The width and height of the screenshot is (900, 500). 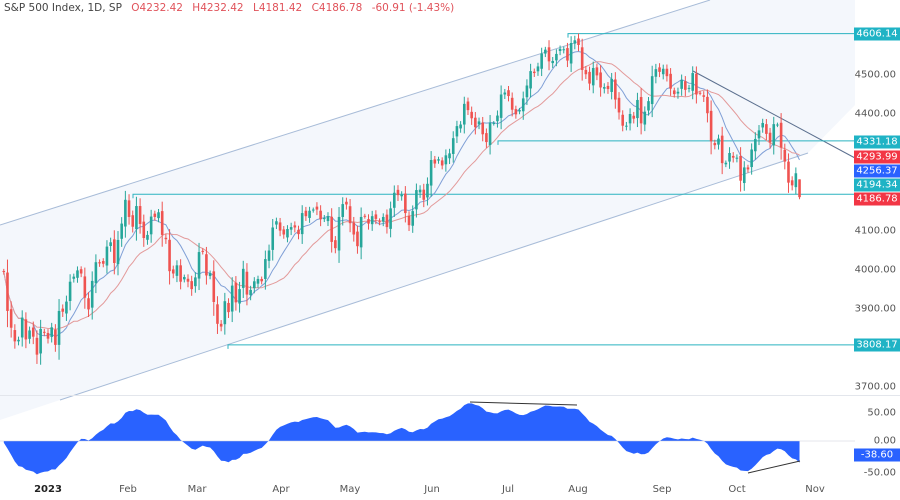 I want to click on price-label-level: 4331.18, so click(x=877, y=142).